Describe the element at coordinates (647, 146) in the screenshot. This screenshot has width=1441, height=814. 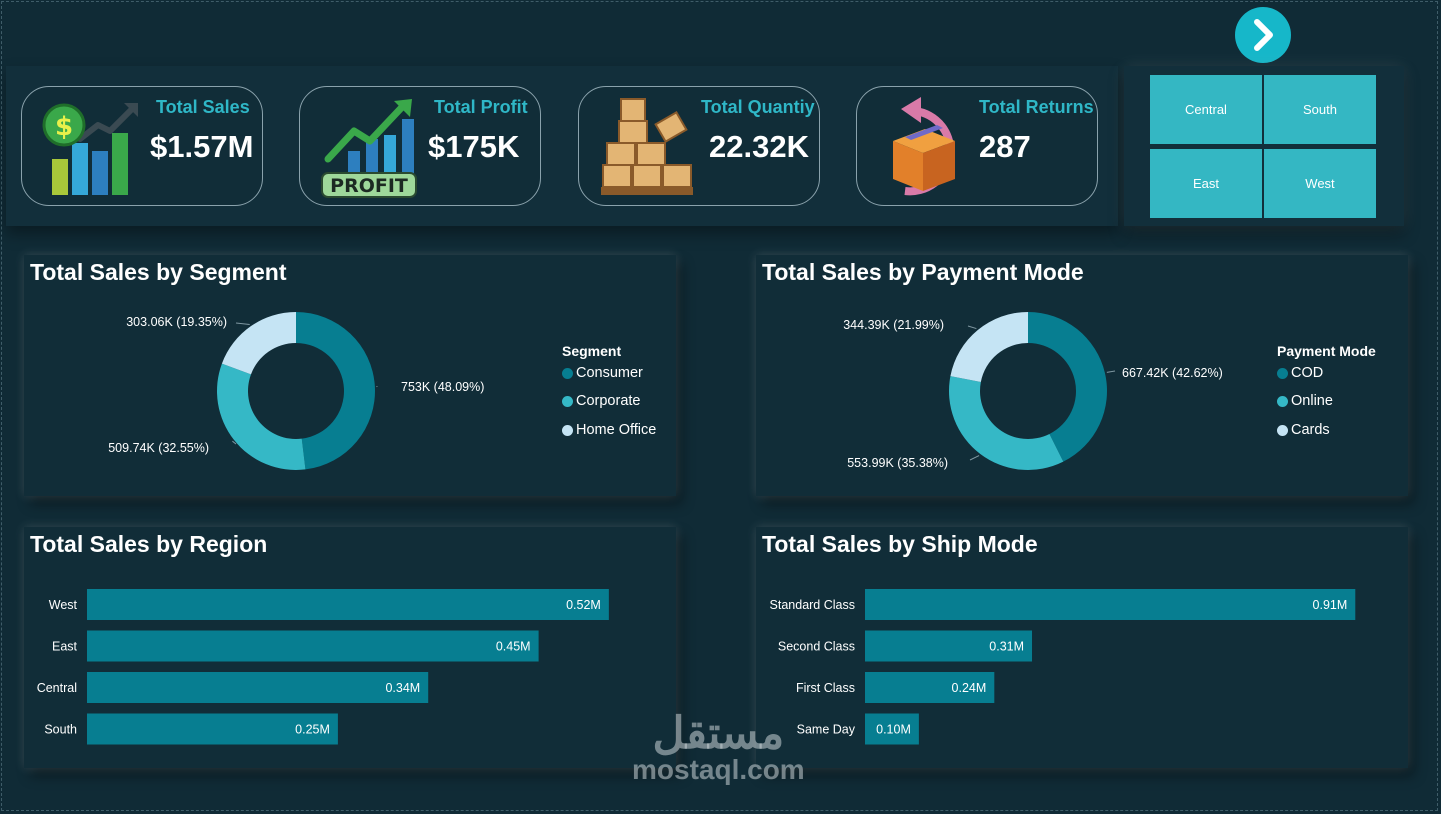
I see `boxes-pallet-icon` at that location.